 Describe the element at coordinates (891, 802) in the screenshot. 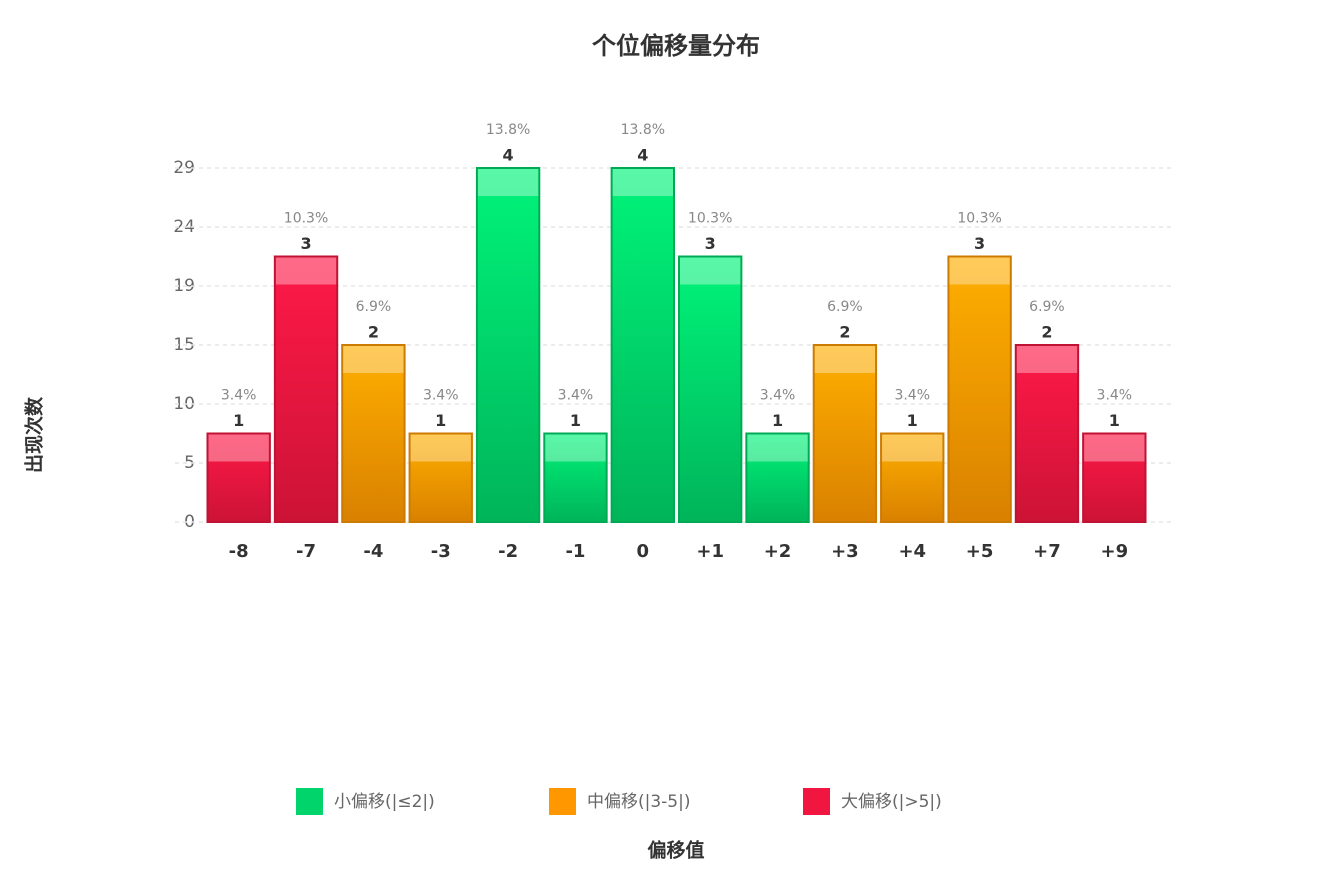

I see `legend-label: 大偏移(|>5|)` at that location.